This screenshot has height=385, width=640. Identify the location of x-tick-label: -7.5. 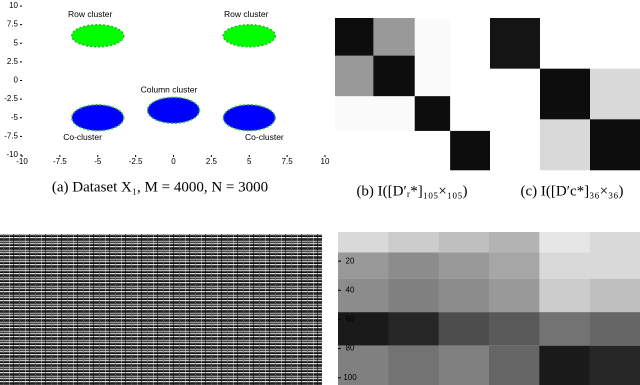
(60, 161).